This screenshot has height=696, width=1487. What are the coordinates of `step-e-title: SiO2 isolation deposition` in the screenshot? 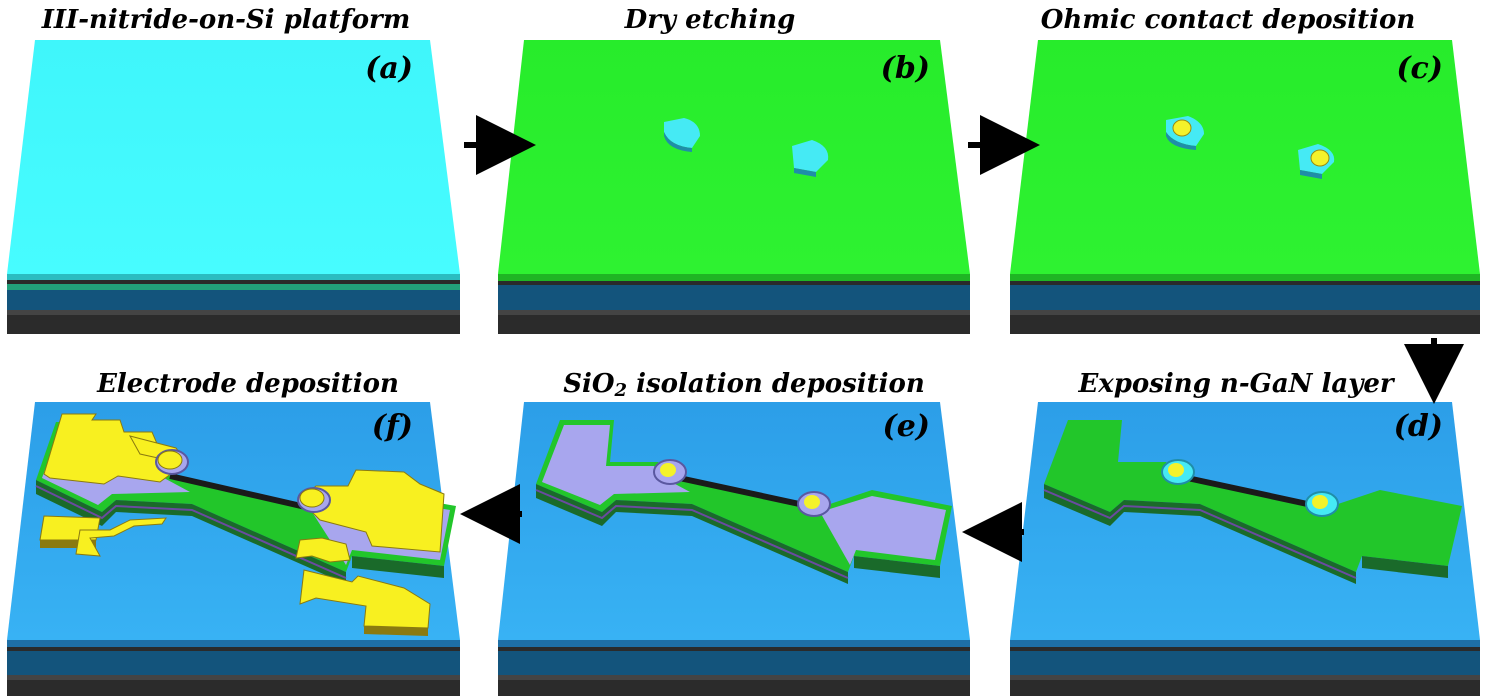 It's located at (744, 385).